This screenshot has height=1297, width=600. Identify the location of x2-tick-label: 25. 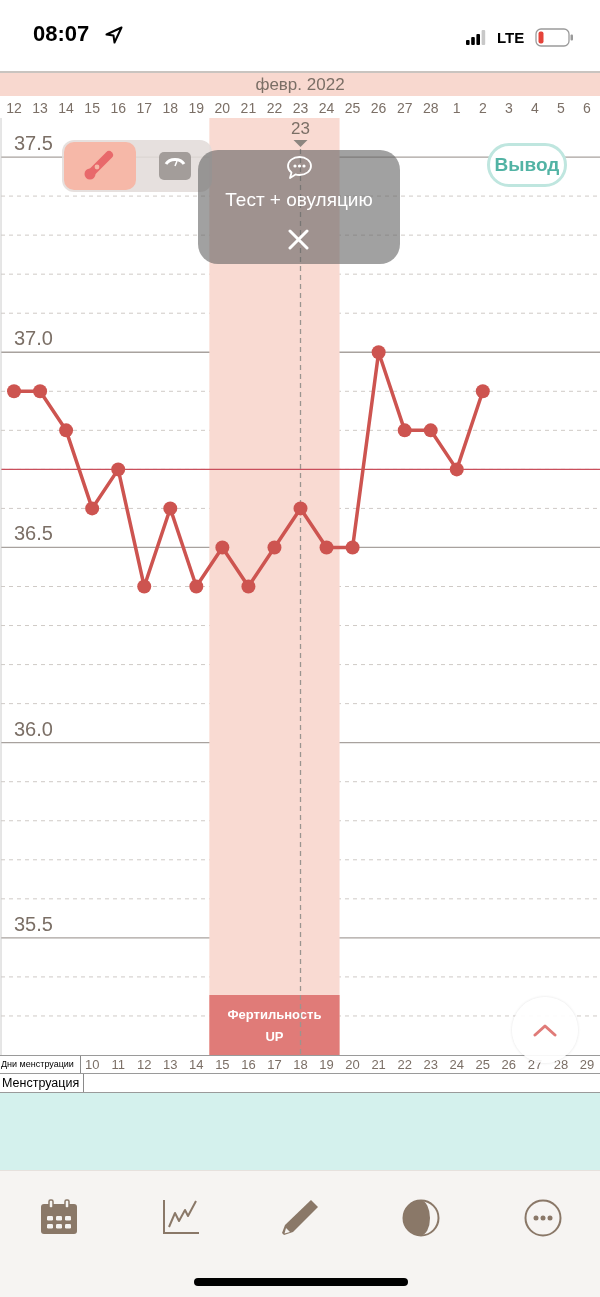
(483, 1064).